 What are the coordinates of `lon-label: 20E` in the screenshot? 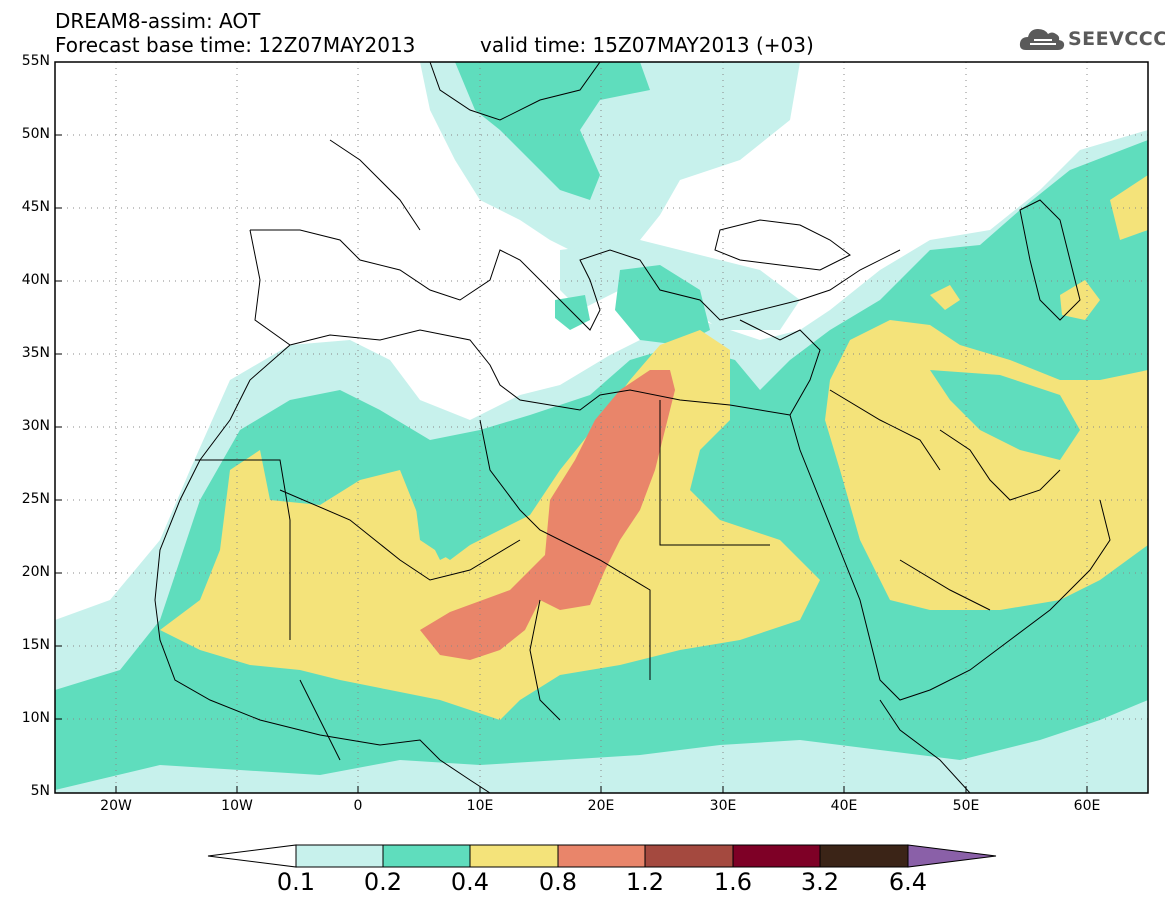 It's located at (601, 806).